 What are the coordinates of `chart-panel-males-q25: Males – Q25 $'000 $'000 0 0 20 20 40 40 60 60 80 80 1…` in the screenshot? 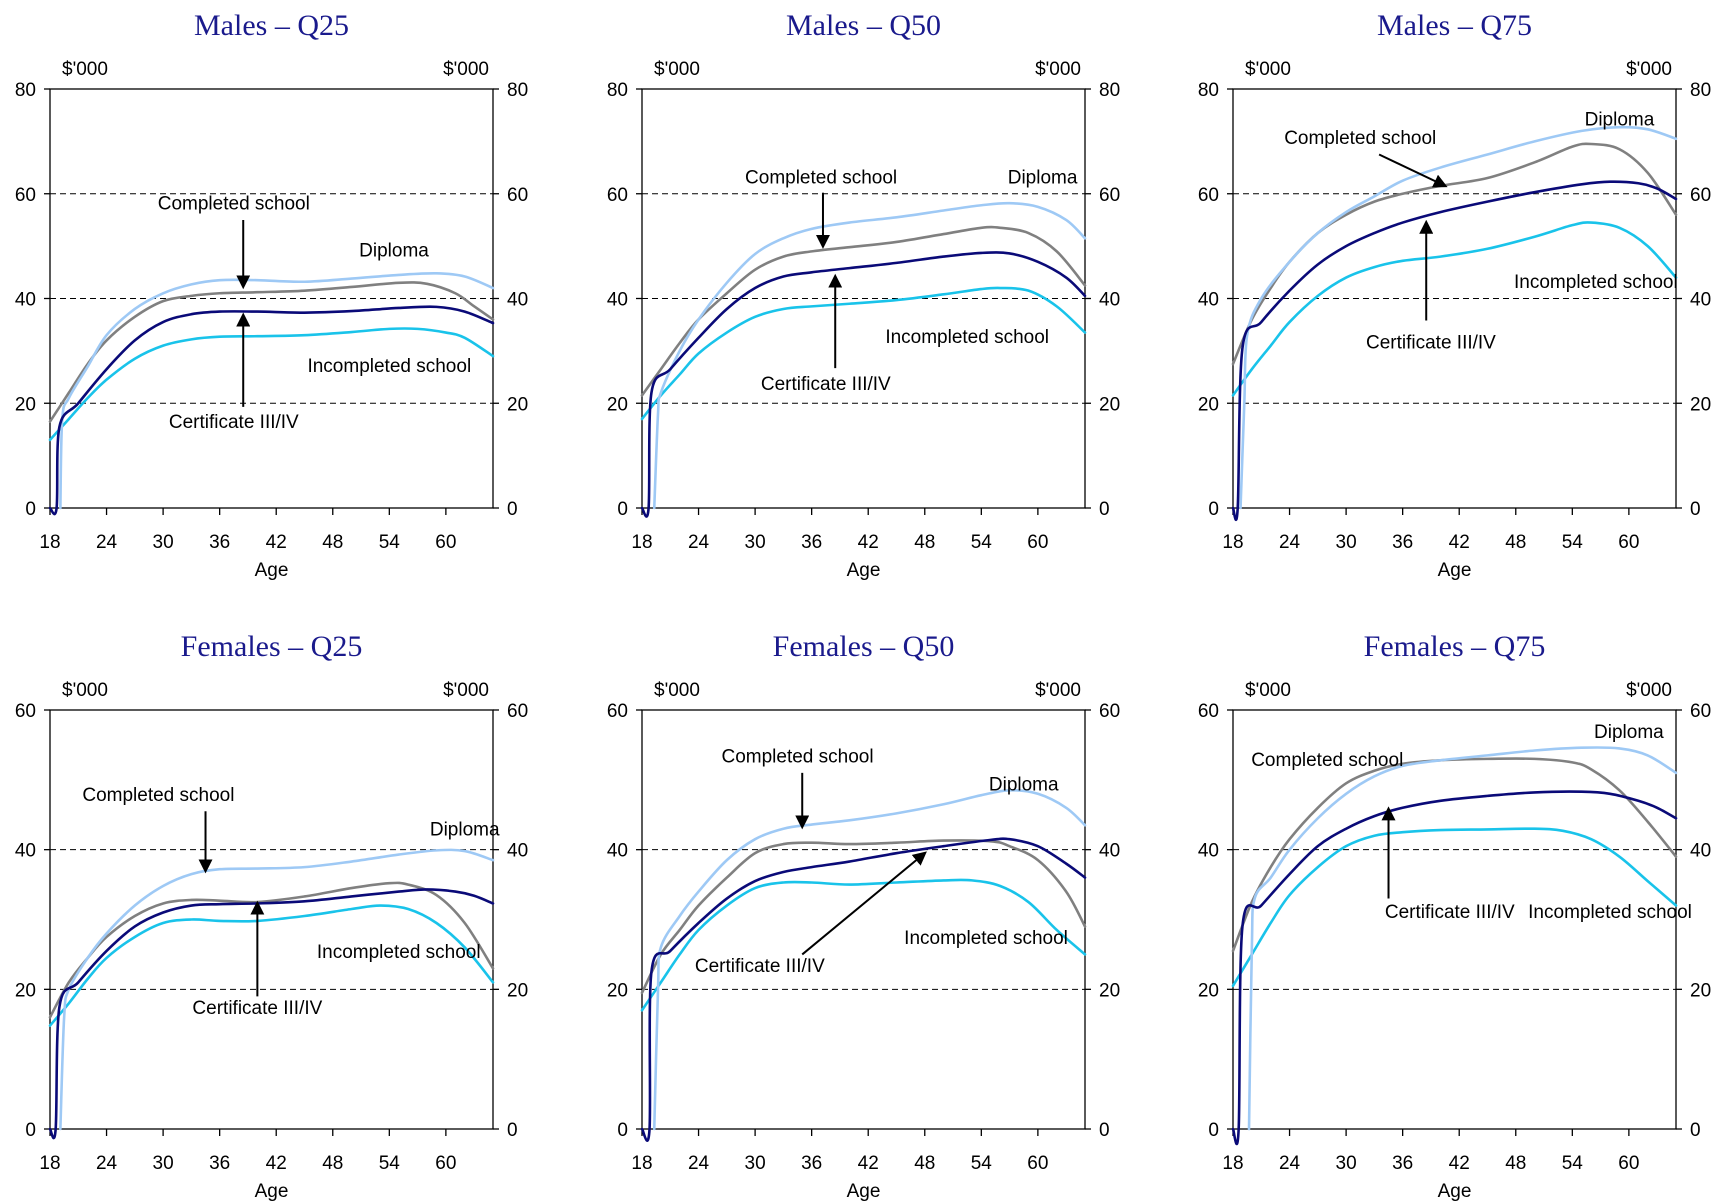 It's located at (271, 295).